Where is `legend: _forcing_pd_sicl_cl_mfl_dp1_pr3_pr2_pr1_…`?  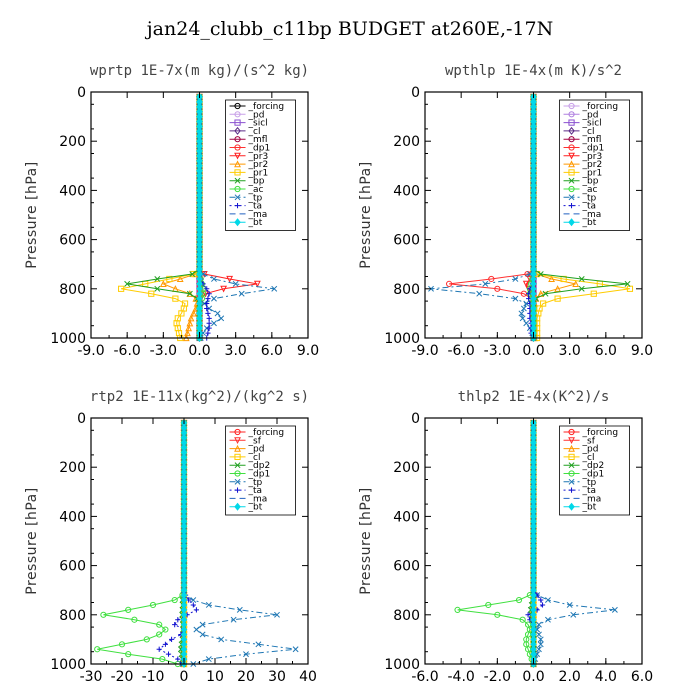
legend: _forcing_pd_sicl_cl_mfl_dp1_pr3_pr2_pr1_… is located at coordinates (594, 165).